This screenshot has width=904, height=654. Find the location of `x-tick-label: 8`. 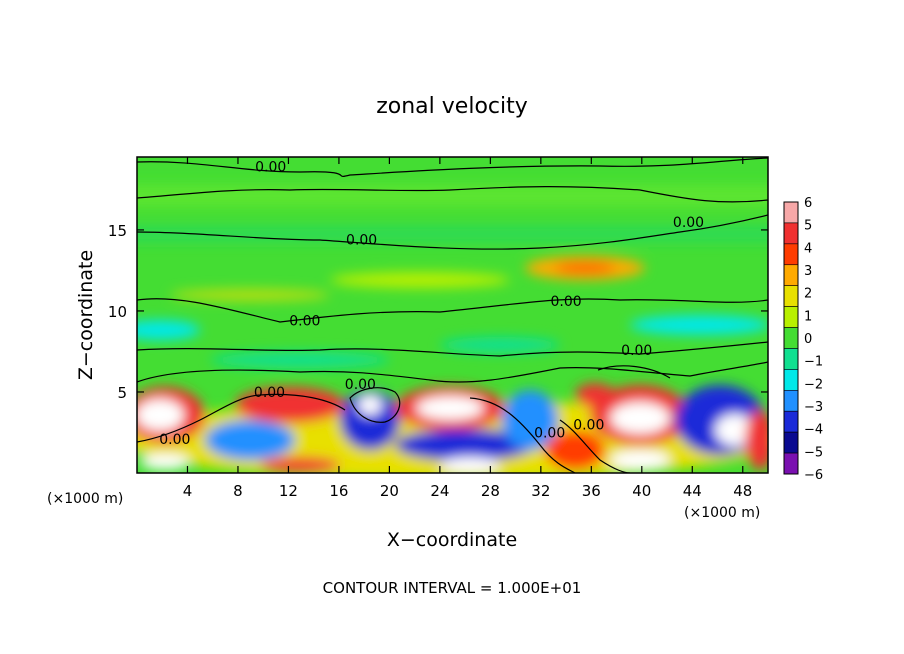

x-tick-label: 8 is located at coordinates (238, 491).